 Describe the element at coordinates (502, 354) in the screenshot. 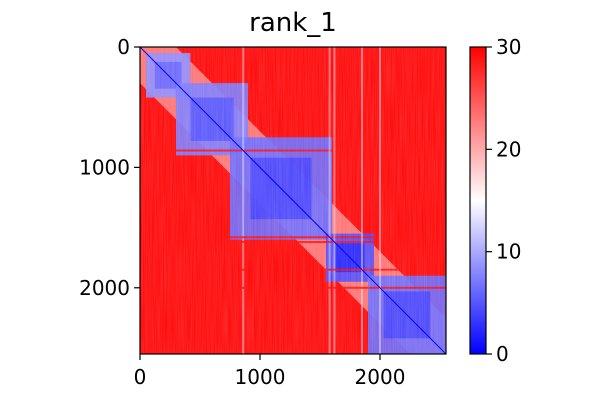

I see `colorbar-tick-label: 0` at that location.